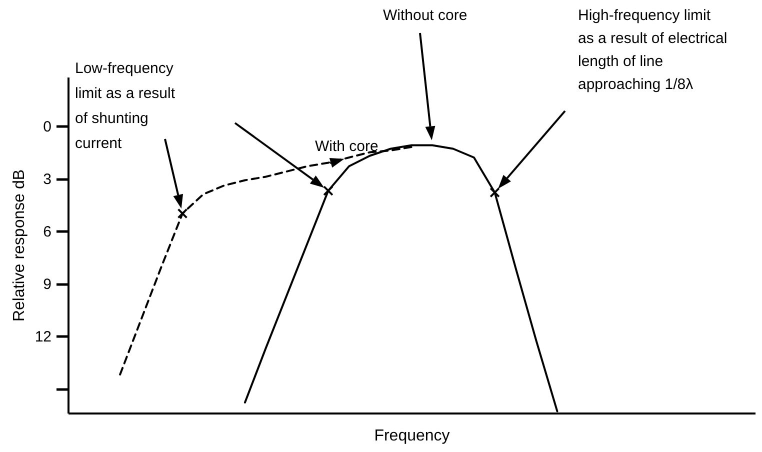  Describe the element at coordinates (346, 146) in the screenshot. I see `annotation: With core` at that location.